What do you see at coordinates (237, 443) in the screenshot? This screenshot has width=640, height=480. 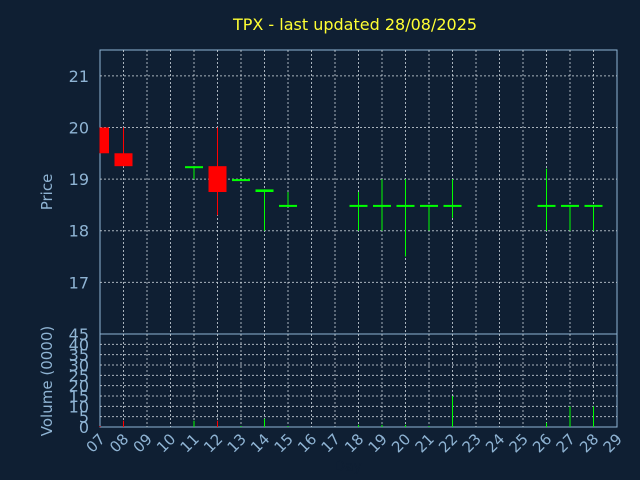 I see `x-tick-label: 13` at bounding box center [237, 443].